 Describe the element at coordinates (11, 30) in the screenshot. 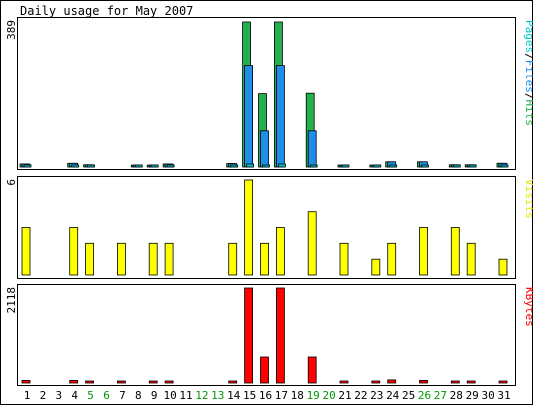

I see `usage-panel-ymax-label: 389` at that location.